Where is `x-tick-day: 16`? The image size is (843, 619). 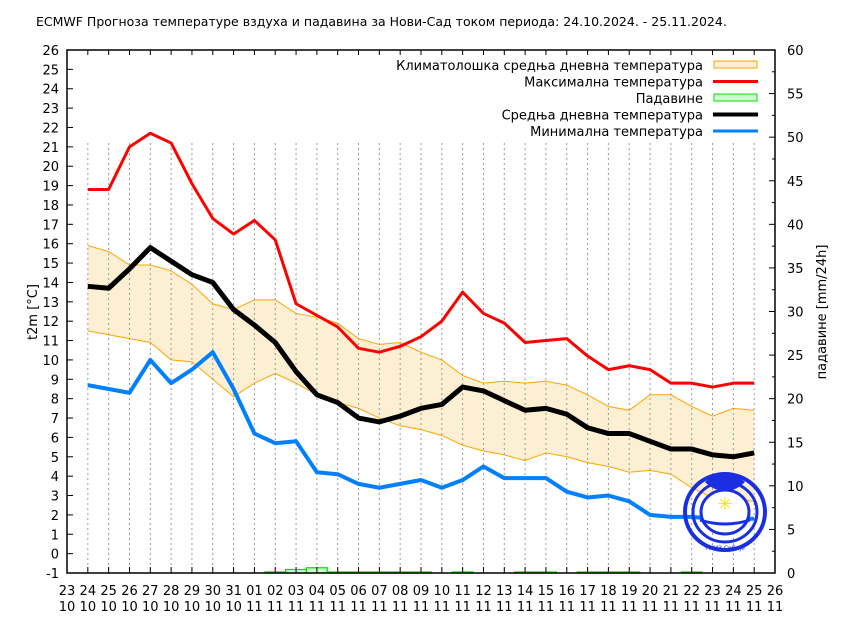
x-tick-day: 16 is located at coordinates (566, 591).